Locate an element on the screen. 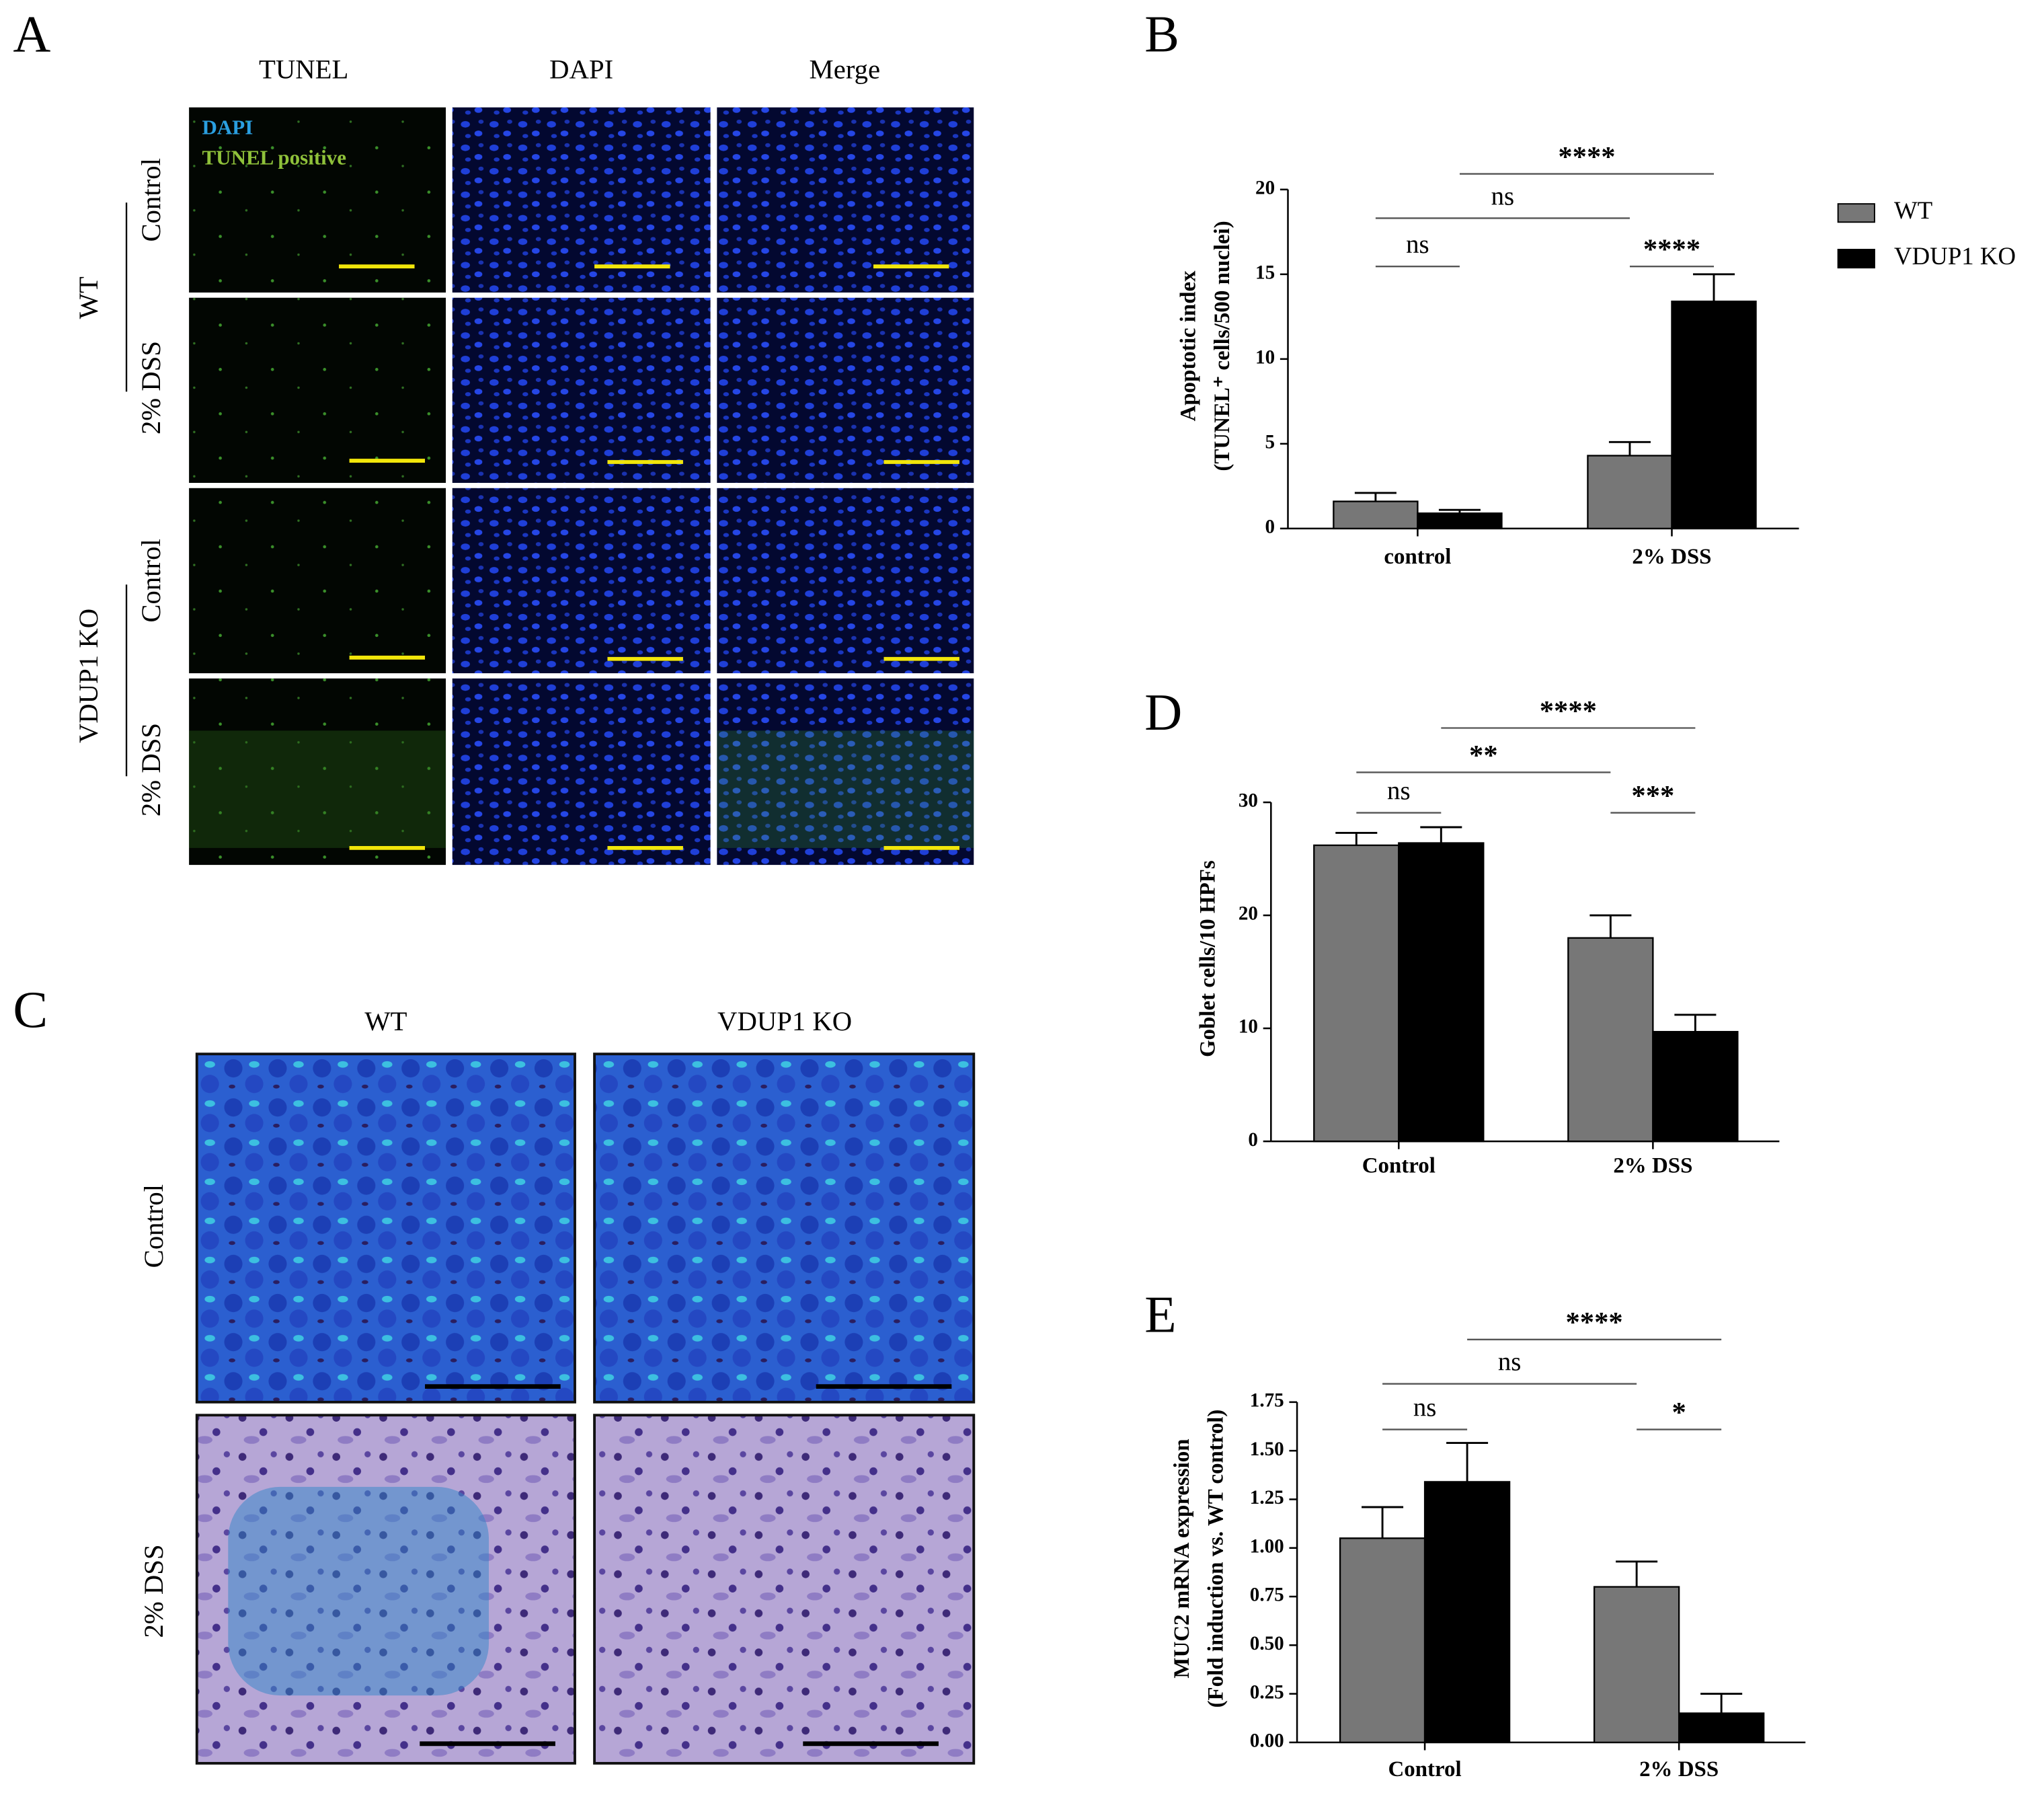  panel-label: A is located at coordinates (31, 34).